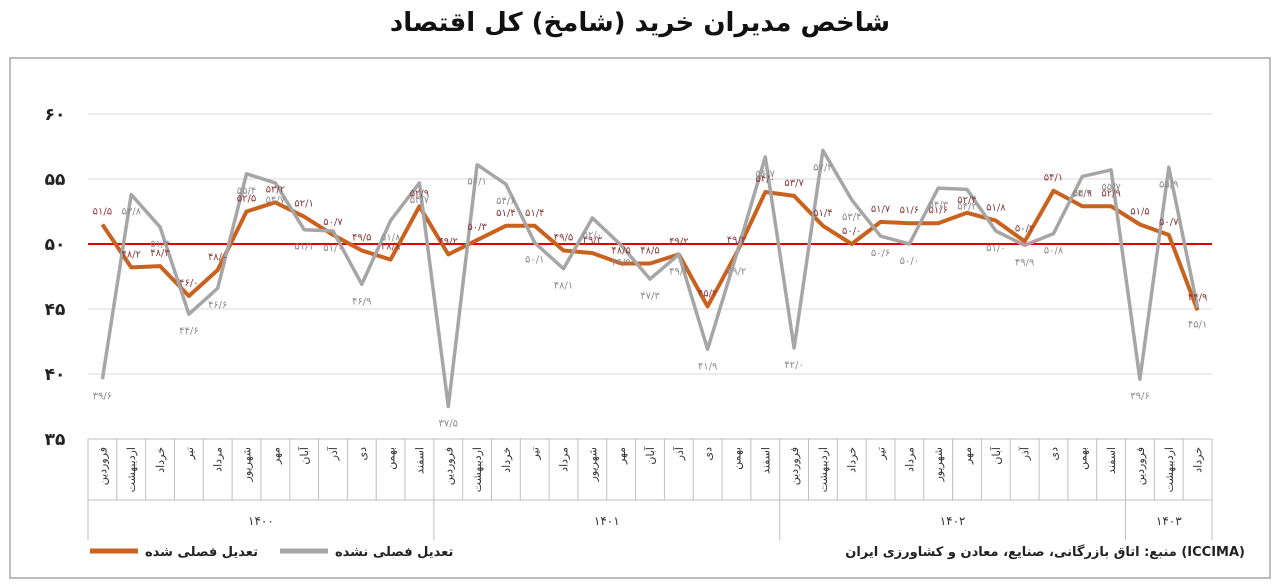  What do you see at coordinates (564, 459) in the screenshot?
I see `x-tick-label: مرداد` at bounding box center [564, 459].